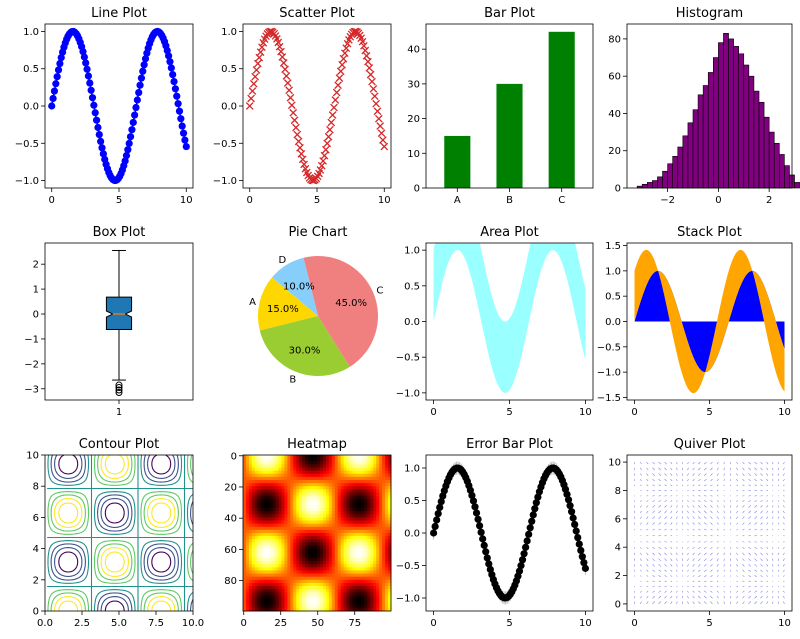 The width and height of the screenshot is (800, 639). What do you see at coordinates (618, 519) in the screenshot?
I see `y-tick-label: 6` at bounding box center [618, 519].